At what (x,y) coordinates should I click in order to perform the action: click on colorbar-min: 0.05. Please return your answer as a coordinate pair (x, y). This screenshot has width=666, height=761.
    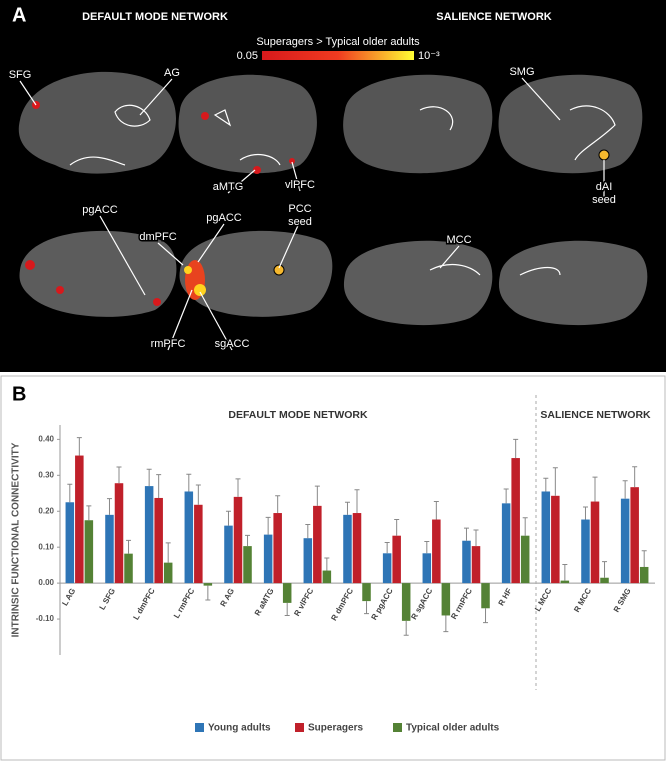
    Looking at the image, I should click on (247, 56).